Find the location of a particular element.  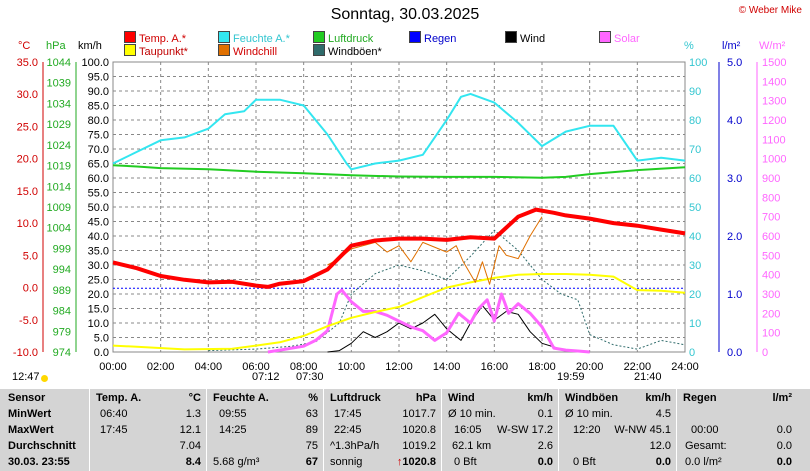

x-tick-label: 20:00 is located at coordinates (590, 367).